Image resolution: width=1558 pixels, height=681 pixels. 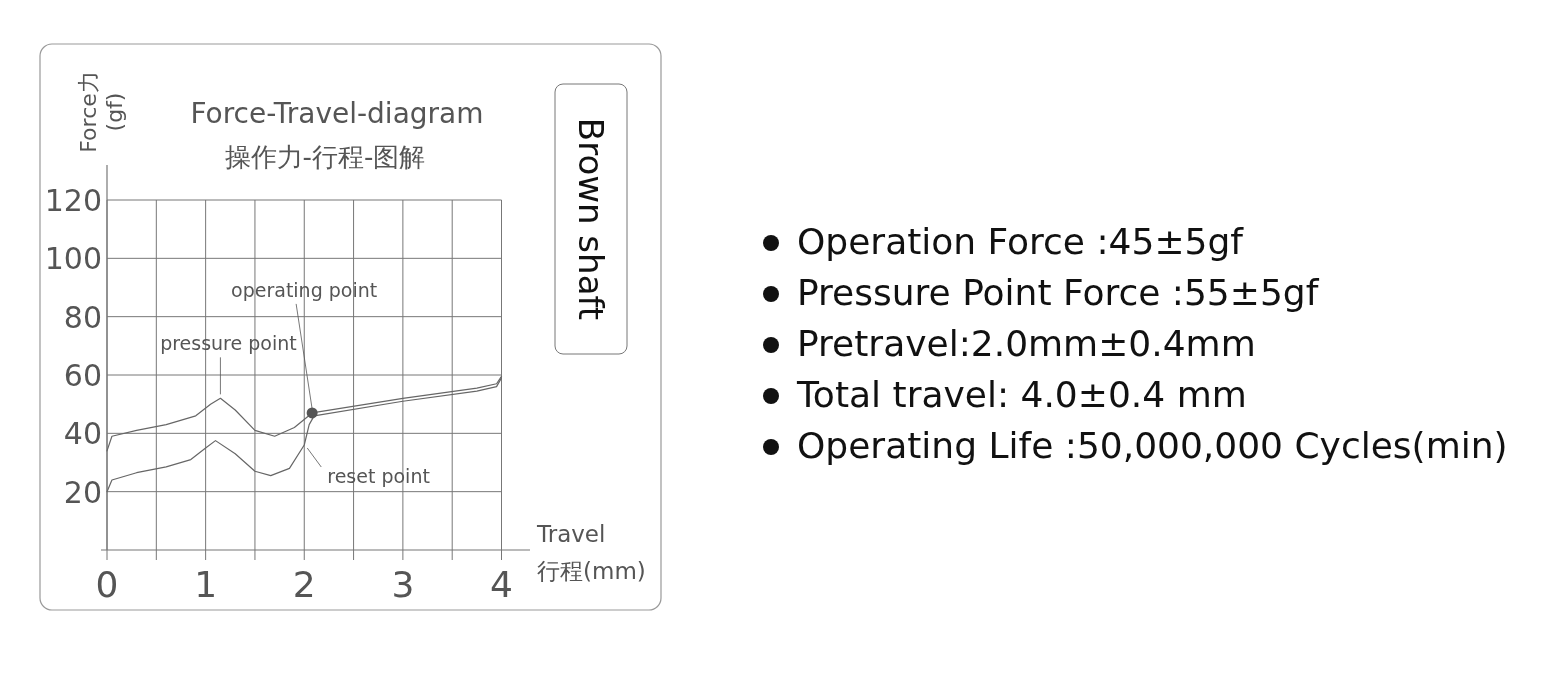 I want to click on y-tick-label: 120, so click(x=73, y=200).